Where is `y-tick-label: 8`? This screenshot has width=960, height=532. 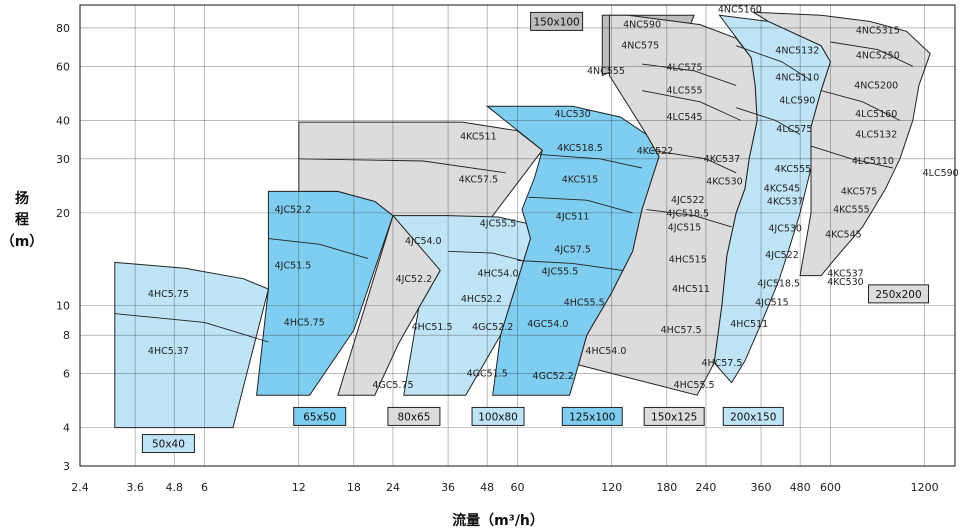 y-tick-label: 8 is located at coordinates (66, 335).